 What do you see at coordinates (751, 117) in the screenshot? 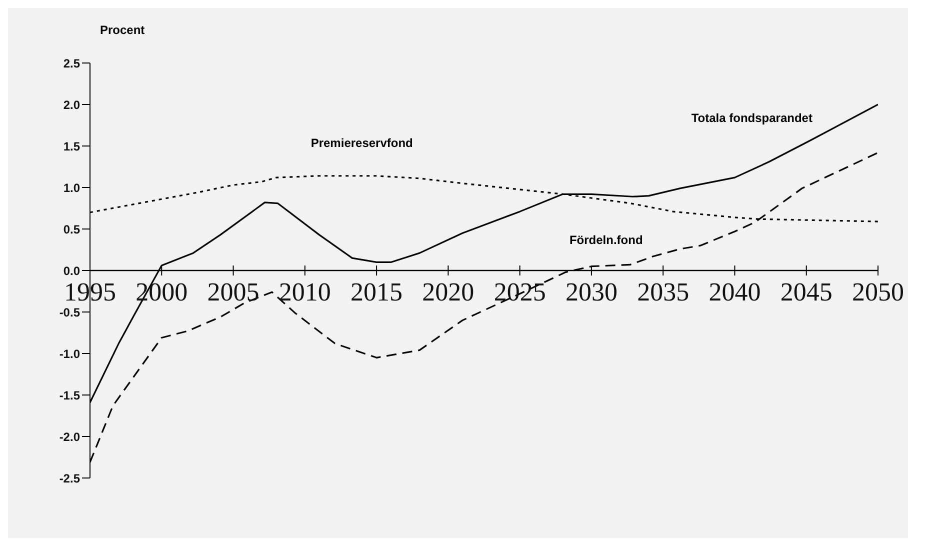
I see `series-label: Totala fondsparandet` at bounding box center [751, 117].